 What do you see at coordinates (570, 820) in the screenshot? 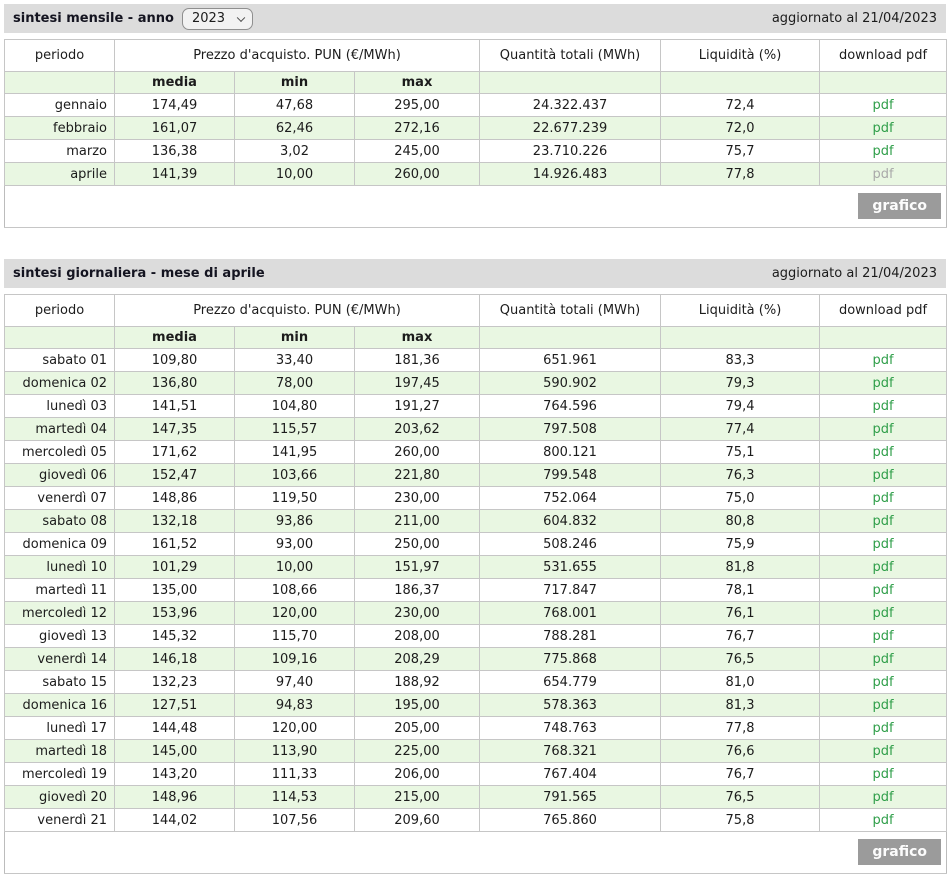
I see `cell-quantita: 765.860` at bounding box center [570, 820].